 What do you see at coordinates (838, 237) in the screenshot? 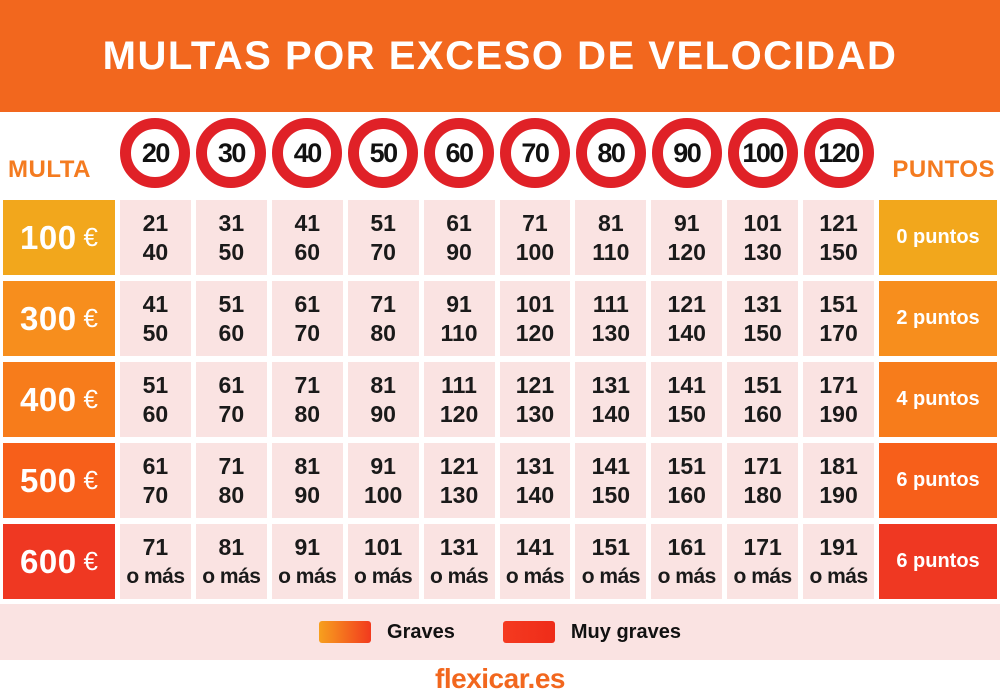
I see `speed-range-cell: 121 150` at bounding box center [838, 237].